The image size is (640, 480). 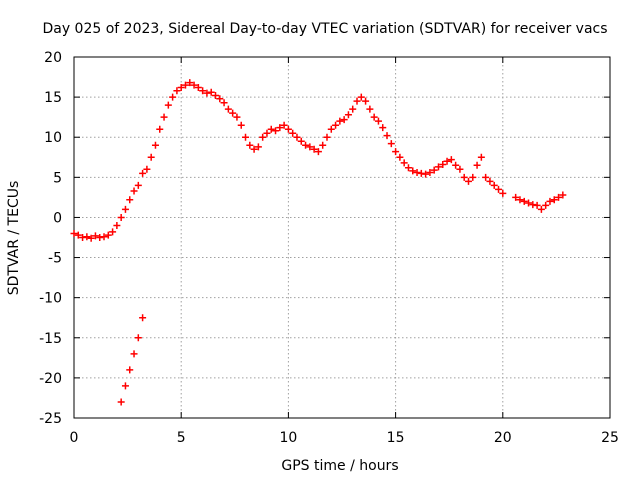 I want to click on x-tick-label: 10, so click(x=288, y=438).